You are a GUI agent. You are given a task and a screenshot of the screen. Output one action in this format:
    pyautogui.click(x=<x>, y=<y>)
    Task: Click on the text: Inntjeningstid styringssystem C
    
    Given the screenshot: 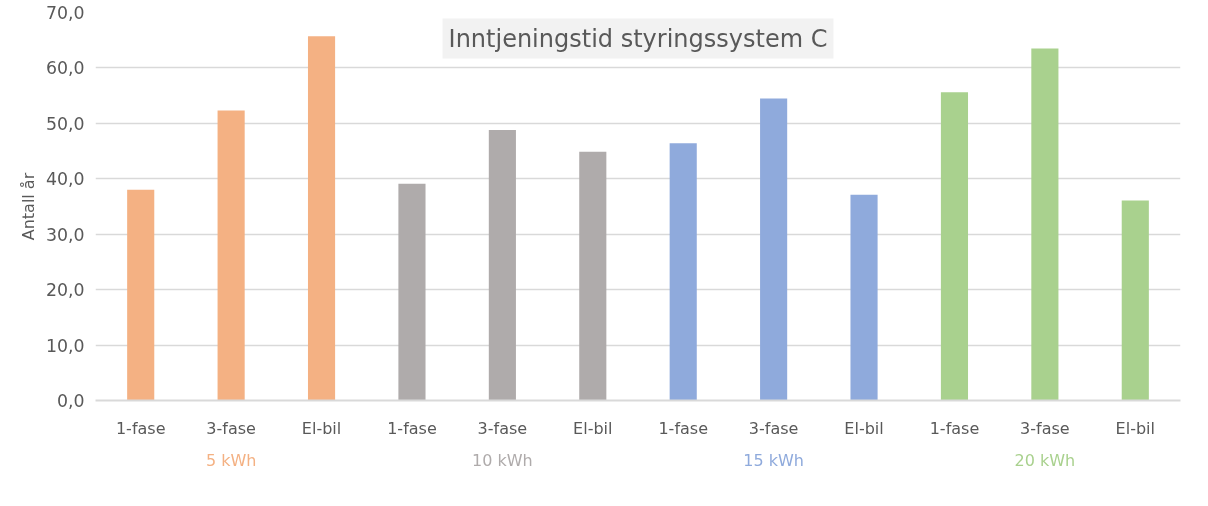 What is the action you would take?
    pyautogui.click(x=638, y=38)
    